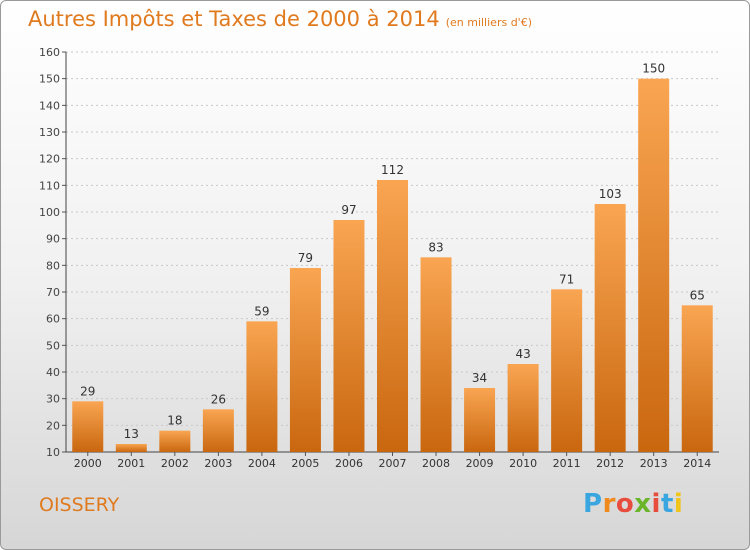 The image size is (750, 550). Describe the element at coordinates (436, 463) in the screenshot. I see `x-tick-label: 2008` at that location.